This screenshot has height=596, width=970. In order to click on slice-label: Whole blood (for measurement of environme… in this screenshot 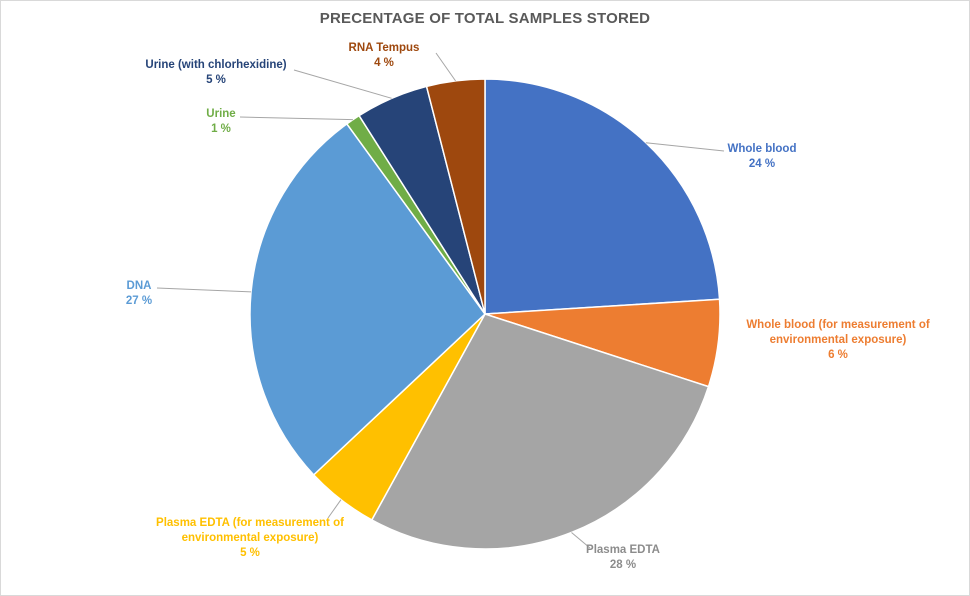, I will do `click(838, 340)`.